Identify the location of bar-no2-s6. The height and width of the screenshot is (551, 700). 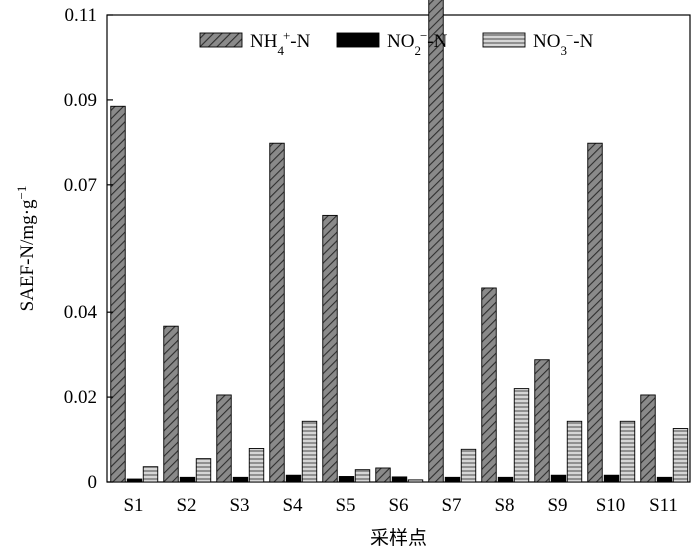
(399, 479).